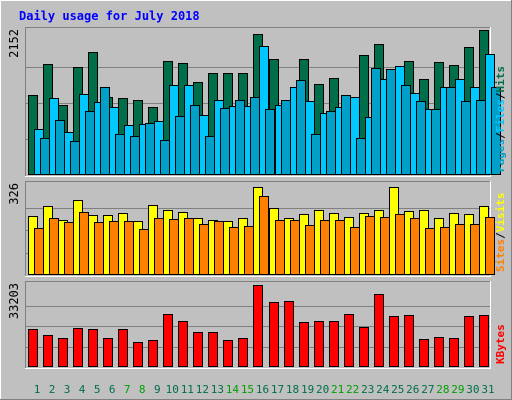  I want to click on right-label-part: KBytes, so click(500, 344).